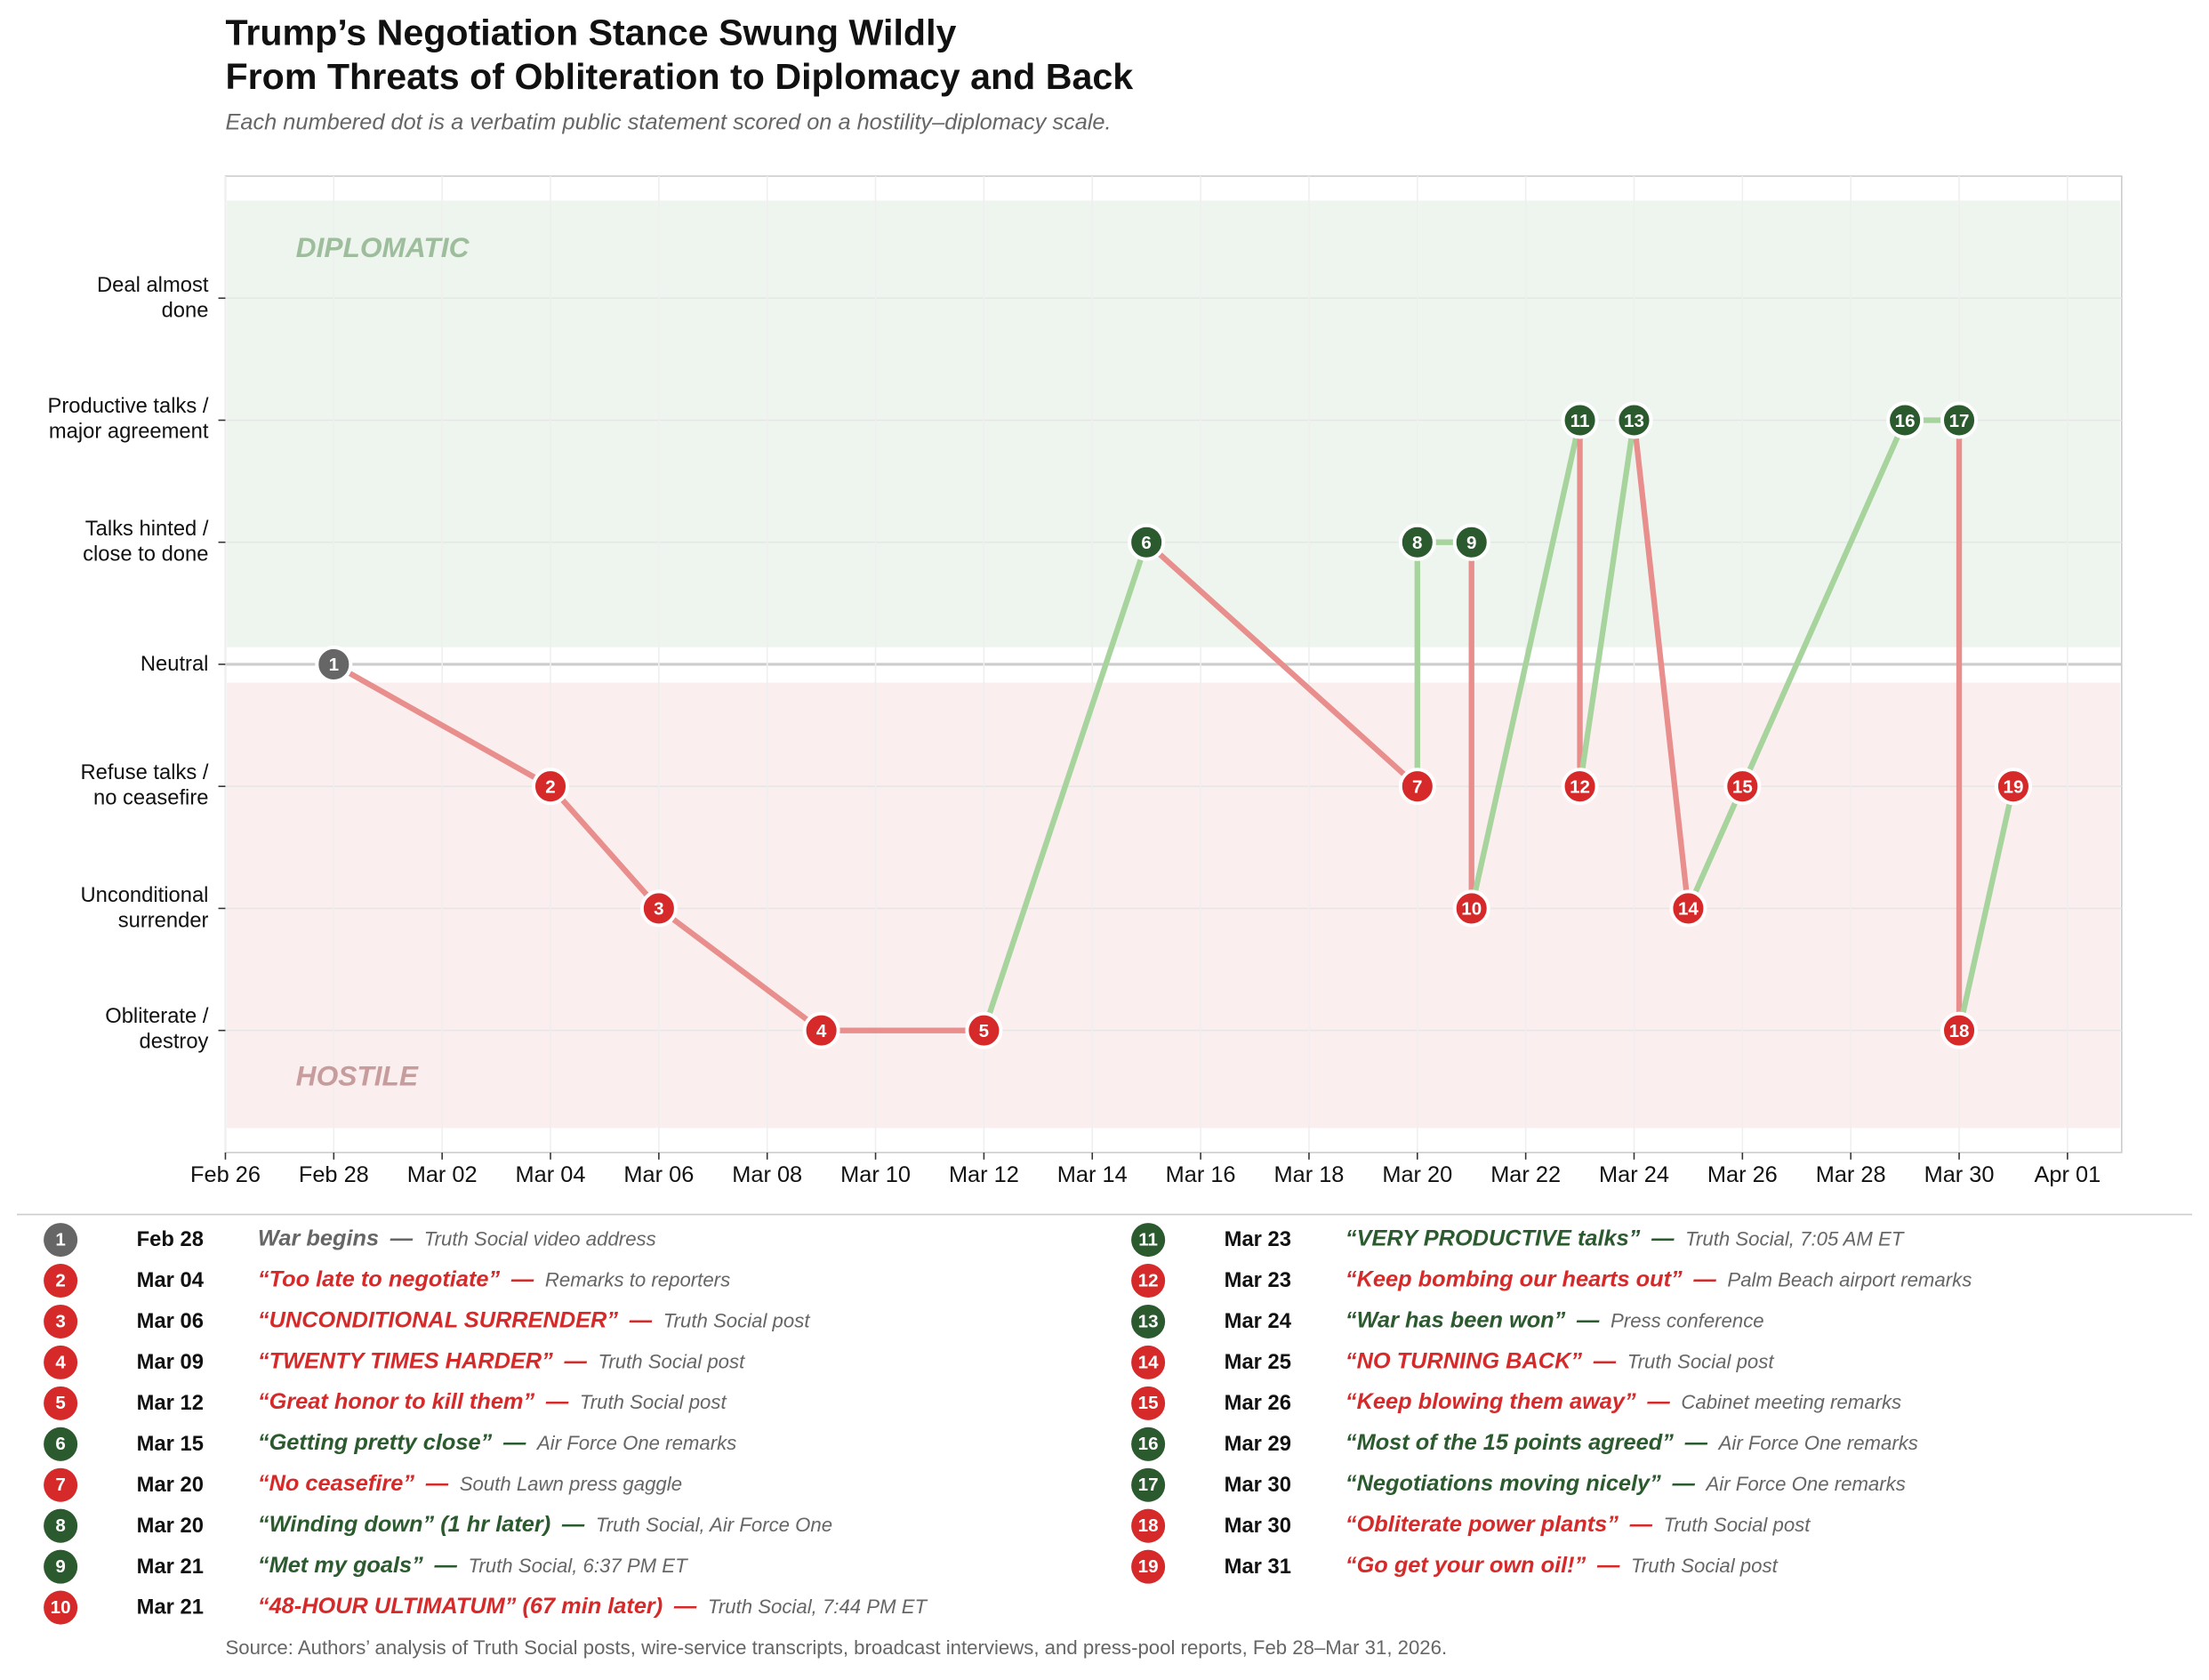  I want to click on legend-quote: “Most of the 15 points agreed”, so click(1509, 1443).